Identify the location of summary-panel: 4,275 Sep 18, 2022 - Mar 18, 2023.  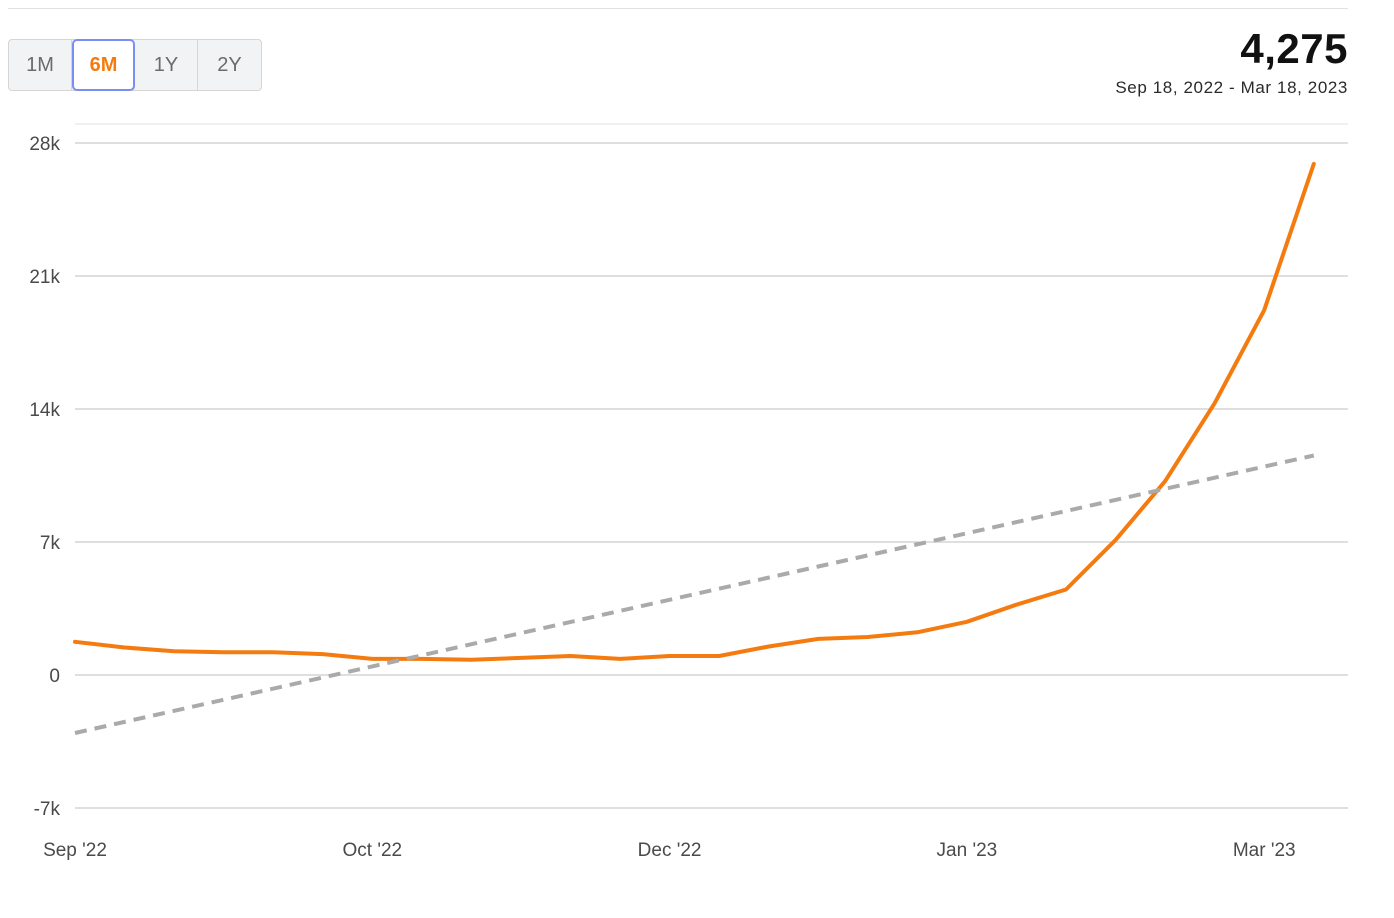
(1231, 62).